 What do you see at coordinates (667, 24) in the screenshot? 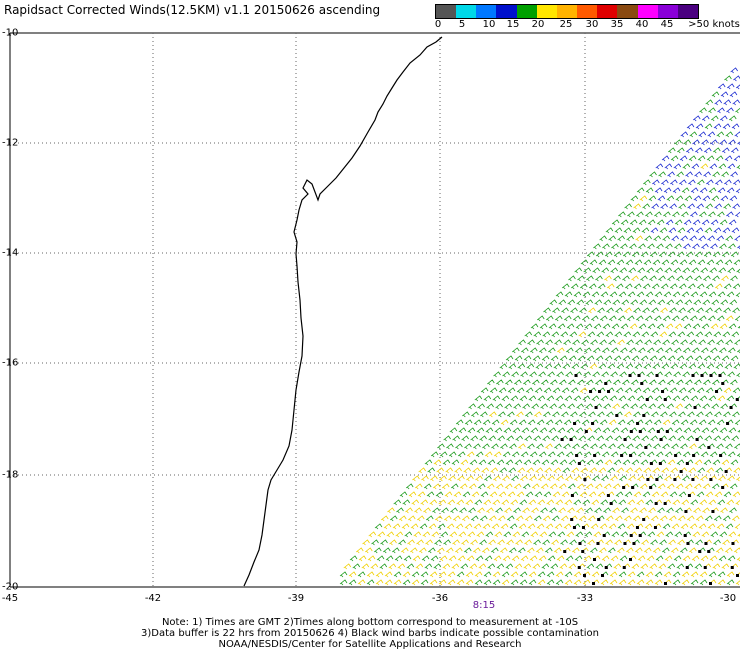
I see `legend-label: 45` at bounding box center [667, 24].